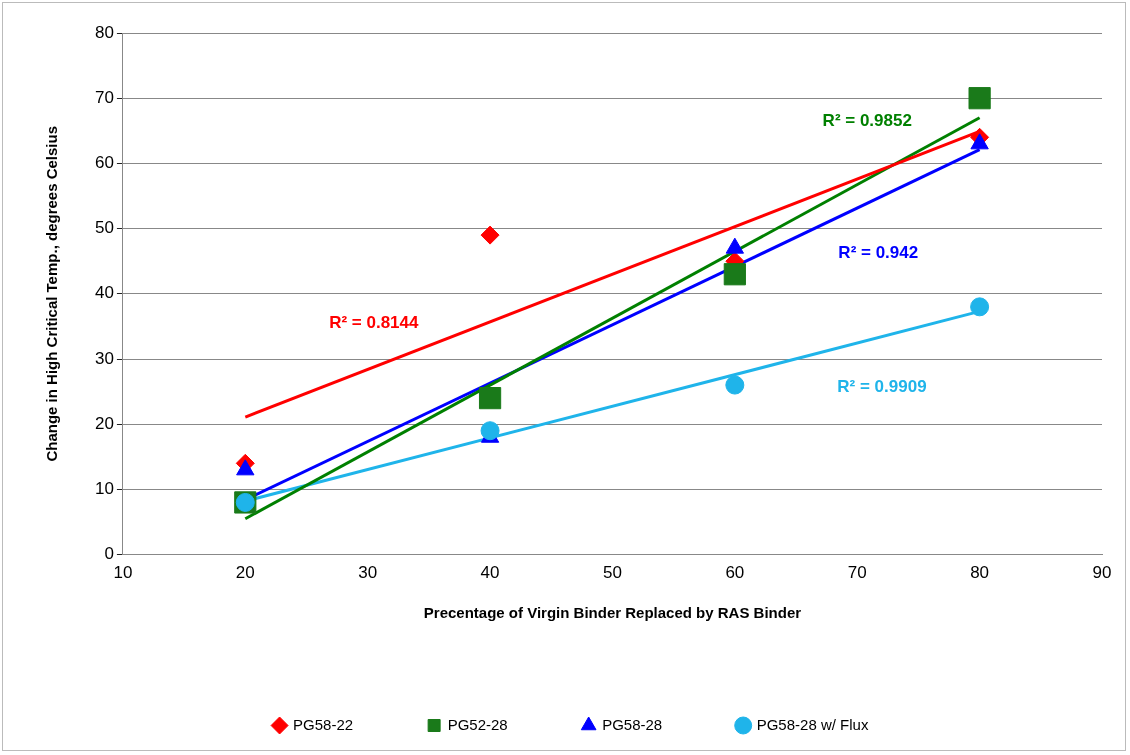 The width and height of the screenshot is (1130, 755). I want to click on y-tick-label: 20, so click(104, 423).